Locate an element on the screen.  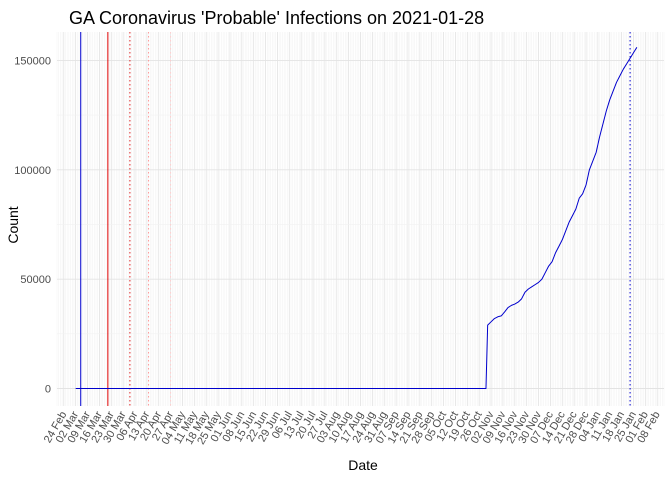
y-tick-label: 150000 is located at coordinates (32, 61).